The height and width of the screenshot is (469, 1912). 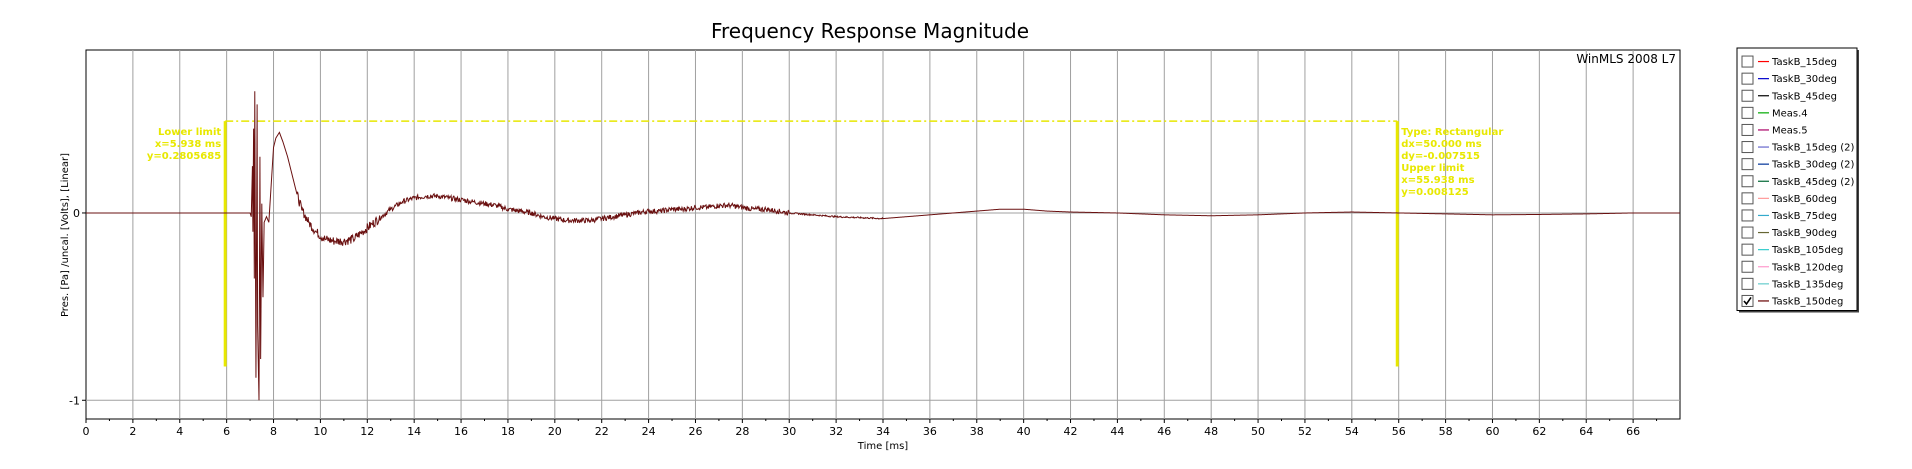 I want to click on x-tick-label: 50, so click(x=1258, y=431).